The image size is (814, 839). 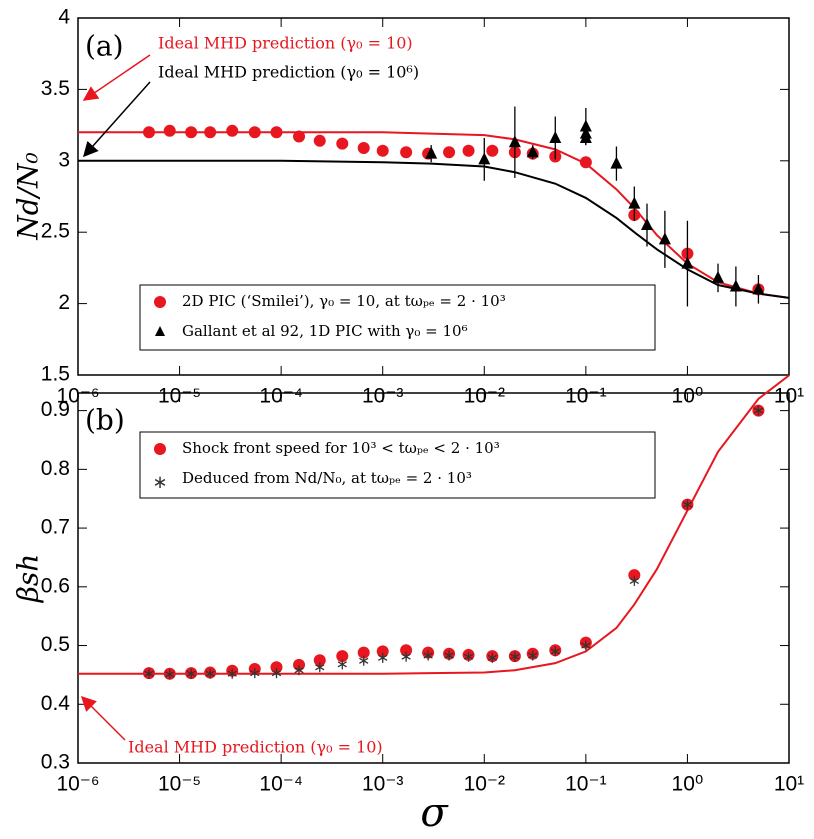 What do you see at coordinates (288, 72) in the screenshot?
I see `annotation: Ideal MHD prediction (γ₀ = 10⁶)` at bounding box center [288, 72].